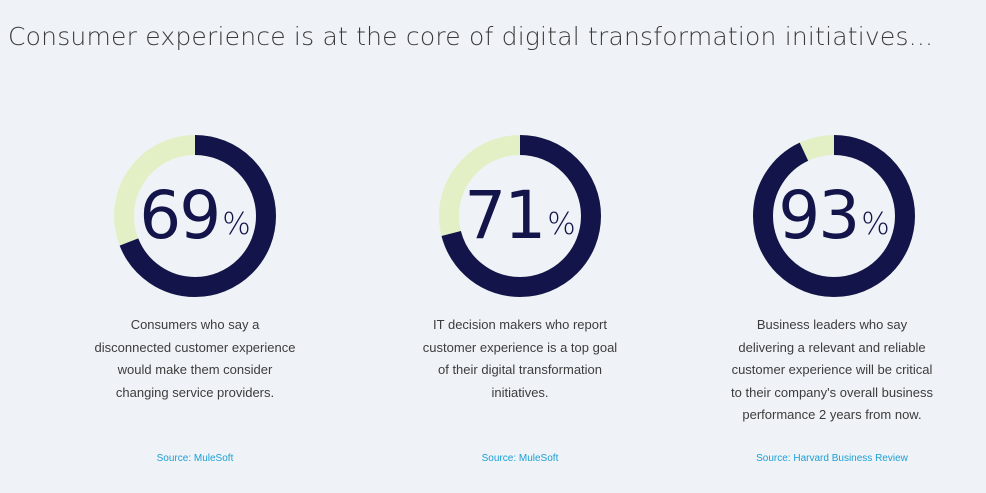 The width and height of the screenshot is (986, 493). Describe the element at coordinates (195, 392) in the screenshot. I see `description-line: changing service providers.` at that location.